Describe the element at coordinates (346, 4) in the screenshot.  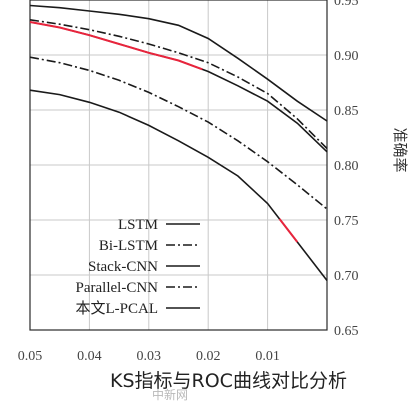
I see `y-tick-label: 0.95` at that location.